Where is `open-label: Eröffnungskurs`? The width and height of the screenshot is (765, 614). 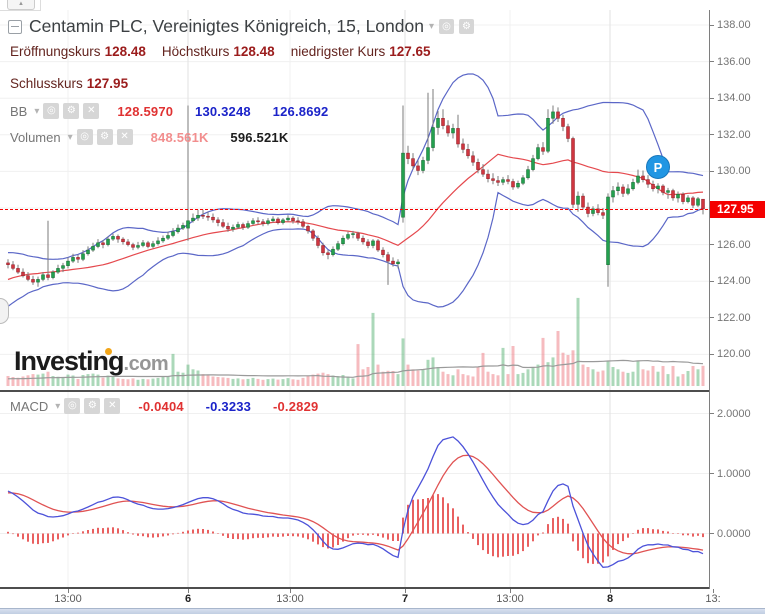
open-label: Eröffnungskurs is located at coordinates (55, 51).